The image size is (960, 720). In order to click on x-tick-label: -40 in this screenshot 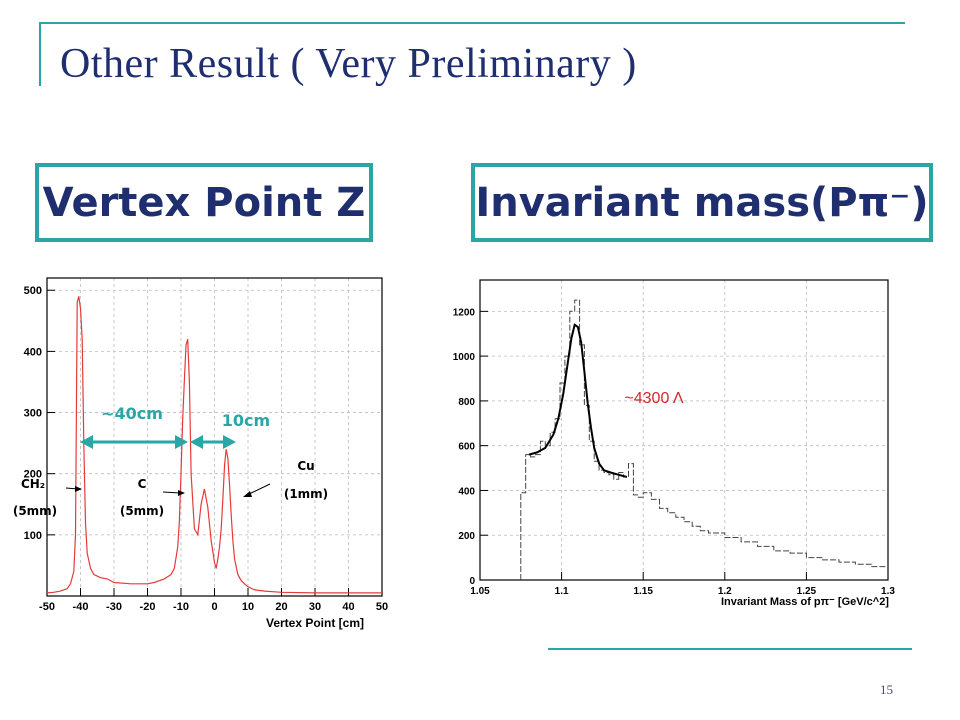, I will do `click(81, 607)`.